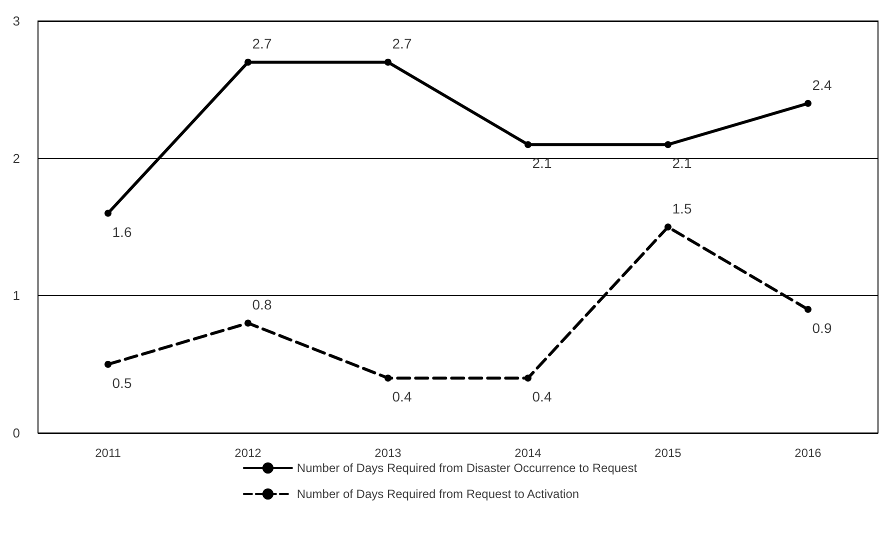  What do you see at coordinates (16, 433) in the screenshot?
I see `y-tick-label: 0` at bounding box center [16, 433].